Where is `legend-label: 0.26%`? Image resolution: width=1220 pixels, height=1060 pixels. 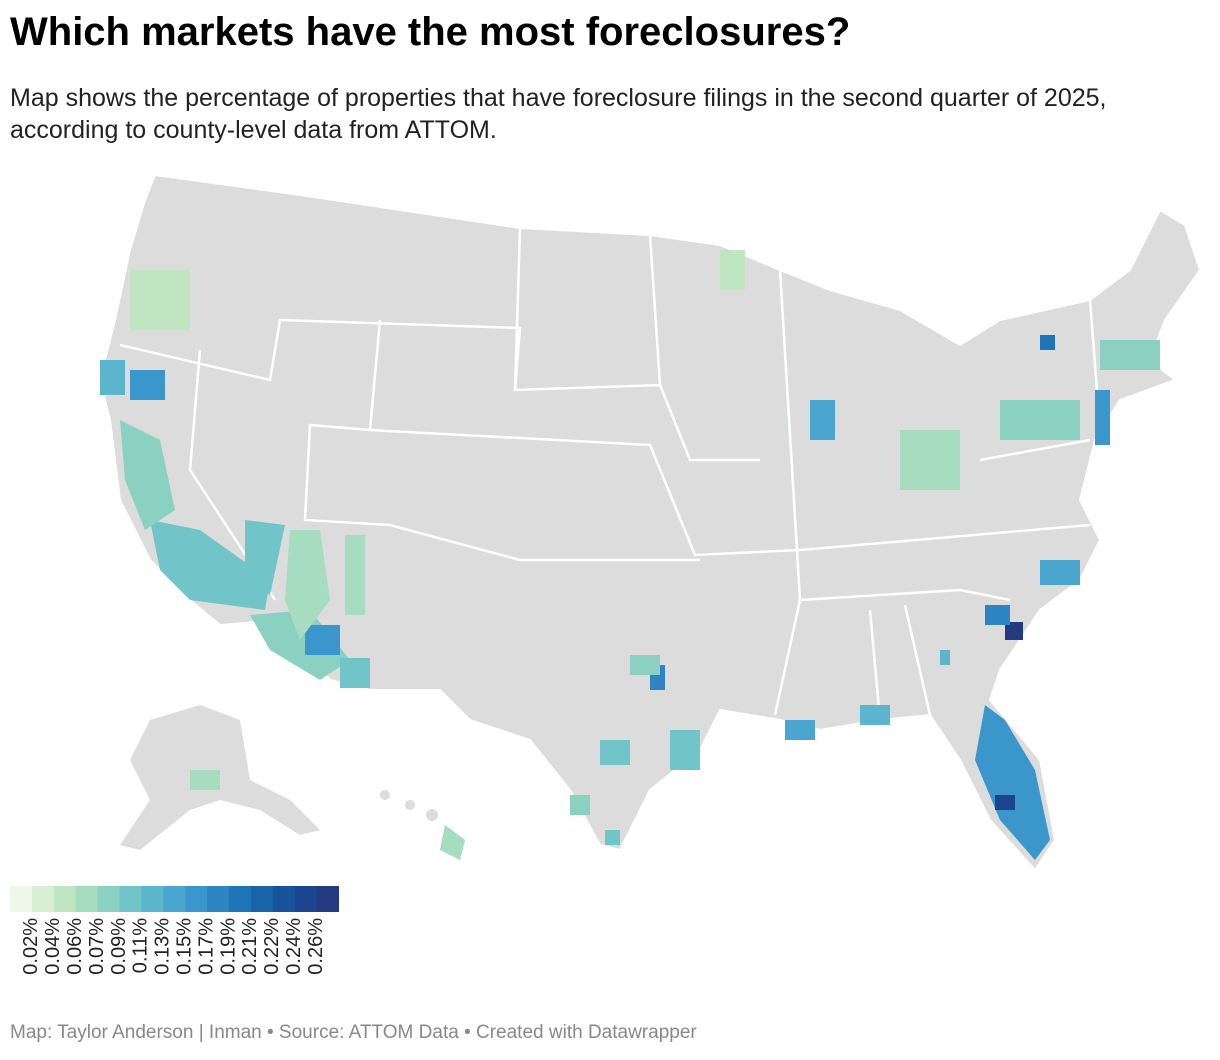 legend-label: 0.26% is located at coordinates (316, 946).